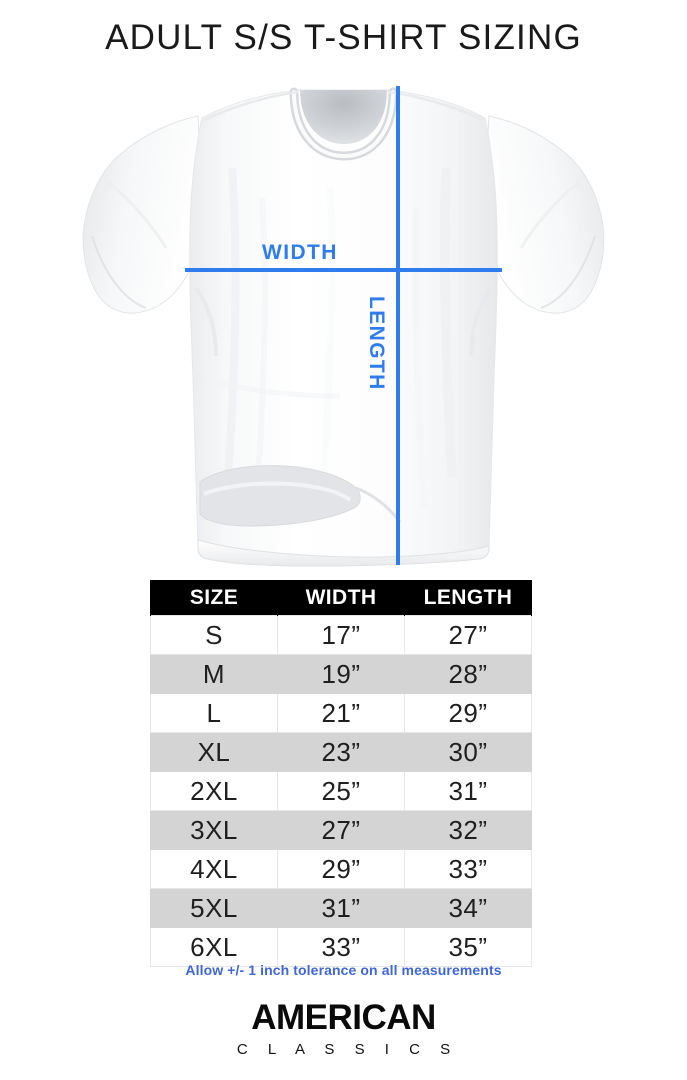 Image resolution: width=687 pixels, height=1080 pixels. What do you see at coordinates (214, 635) in the screenshot?
I see `cell-size: S` at bounding box center [214, 635].